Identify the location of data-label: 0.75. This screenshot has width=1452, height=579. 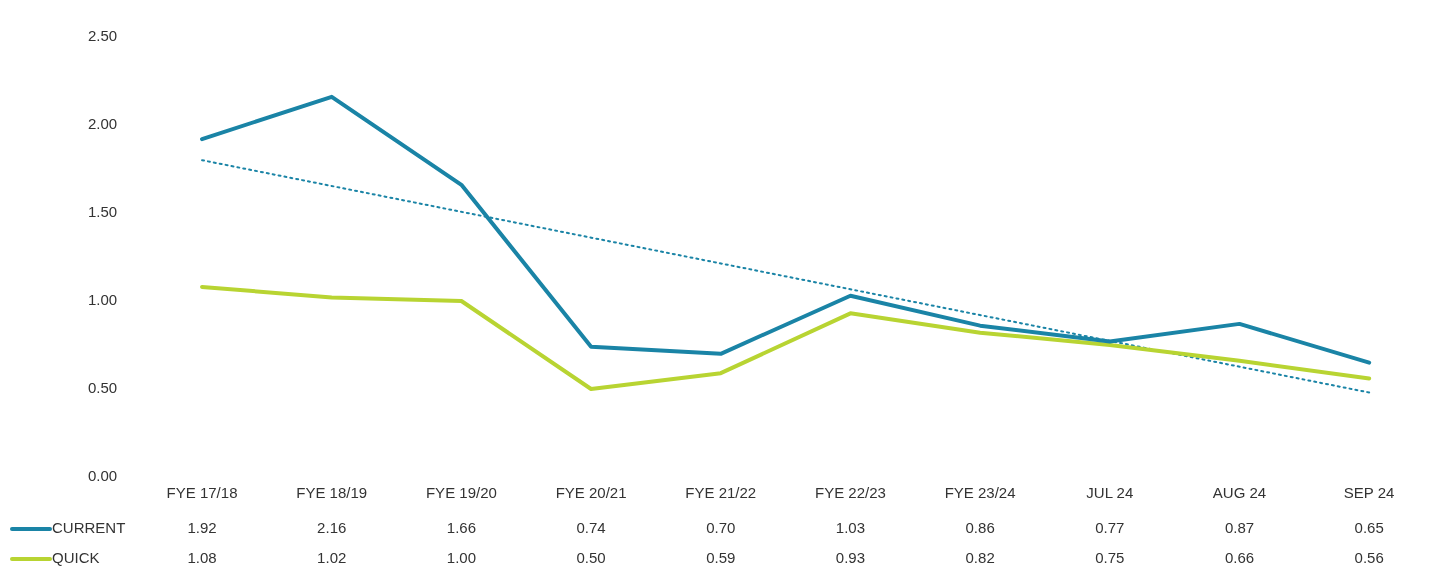
(1110, 558).